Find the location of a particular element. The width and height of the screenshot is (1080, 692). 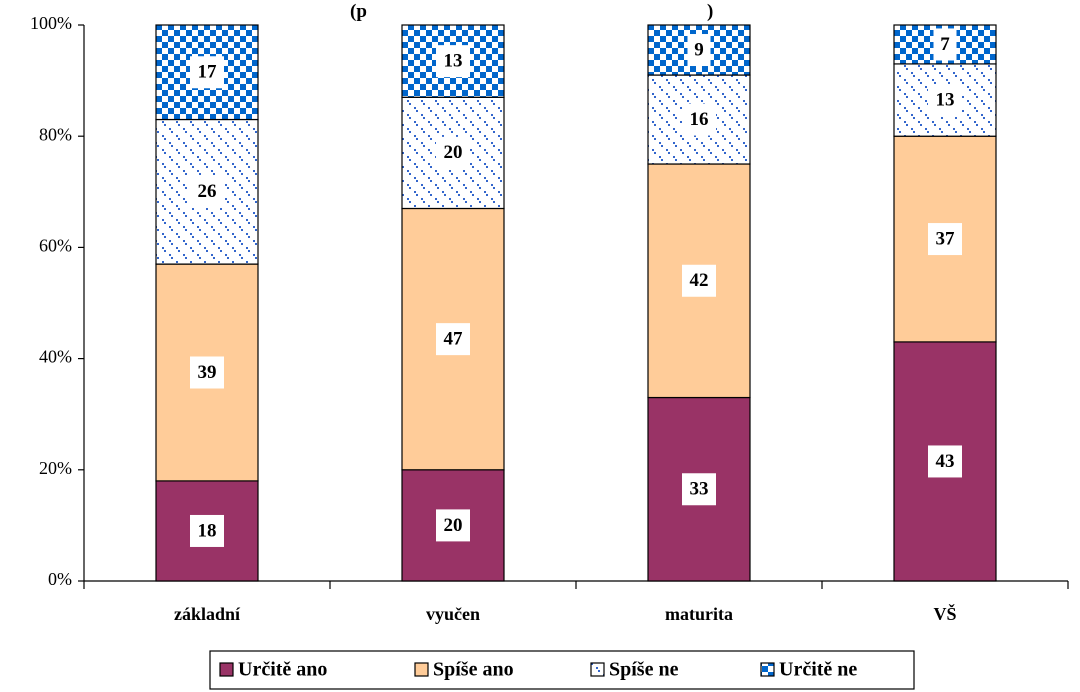

data-label: 39 is located at coordinates (207, 372).